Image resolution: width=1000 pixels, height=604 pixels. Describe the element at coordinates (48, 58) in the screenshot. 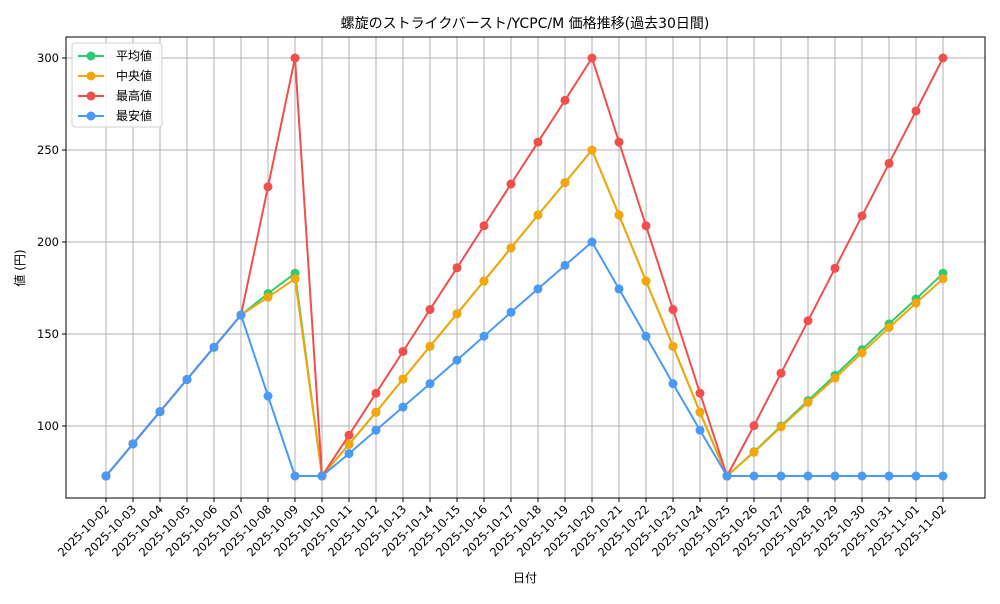

I see `y-tick-label: 300` at that location.